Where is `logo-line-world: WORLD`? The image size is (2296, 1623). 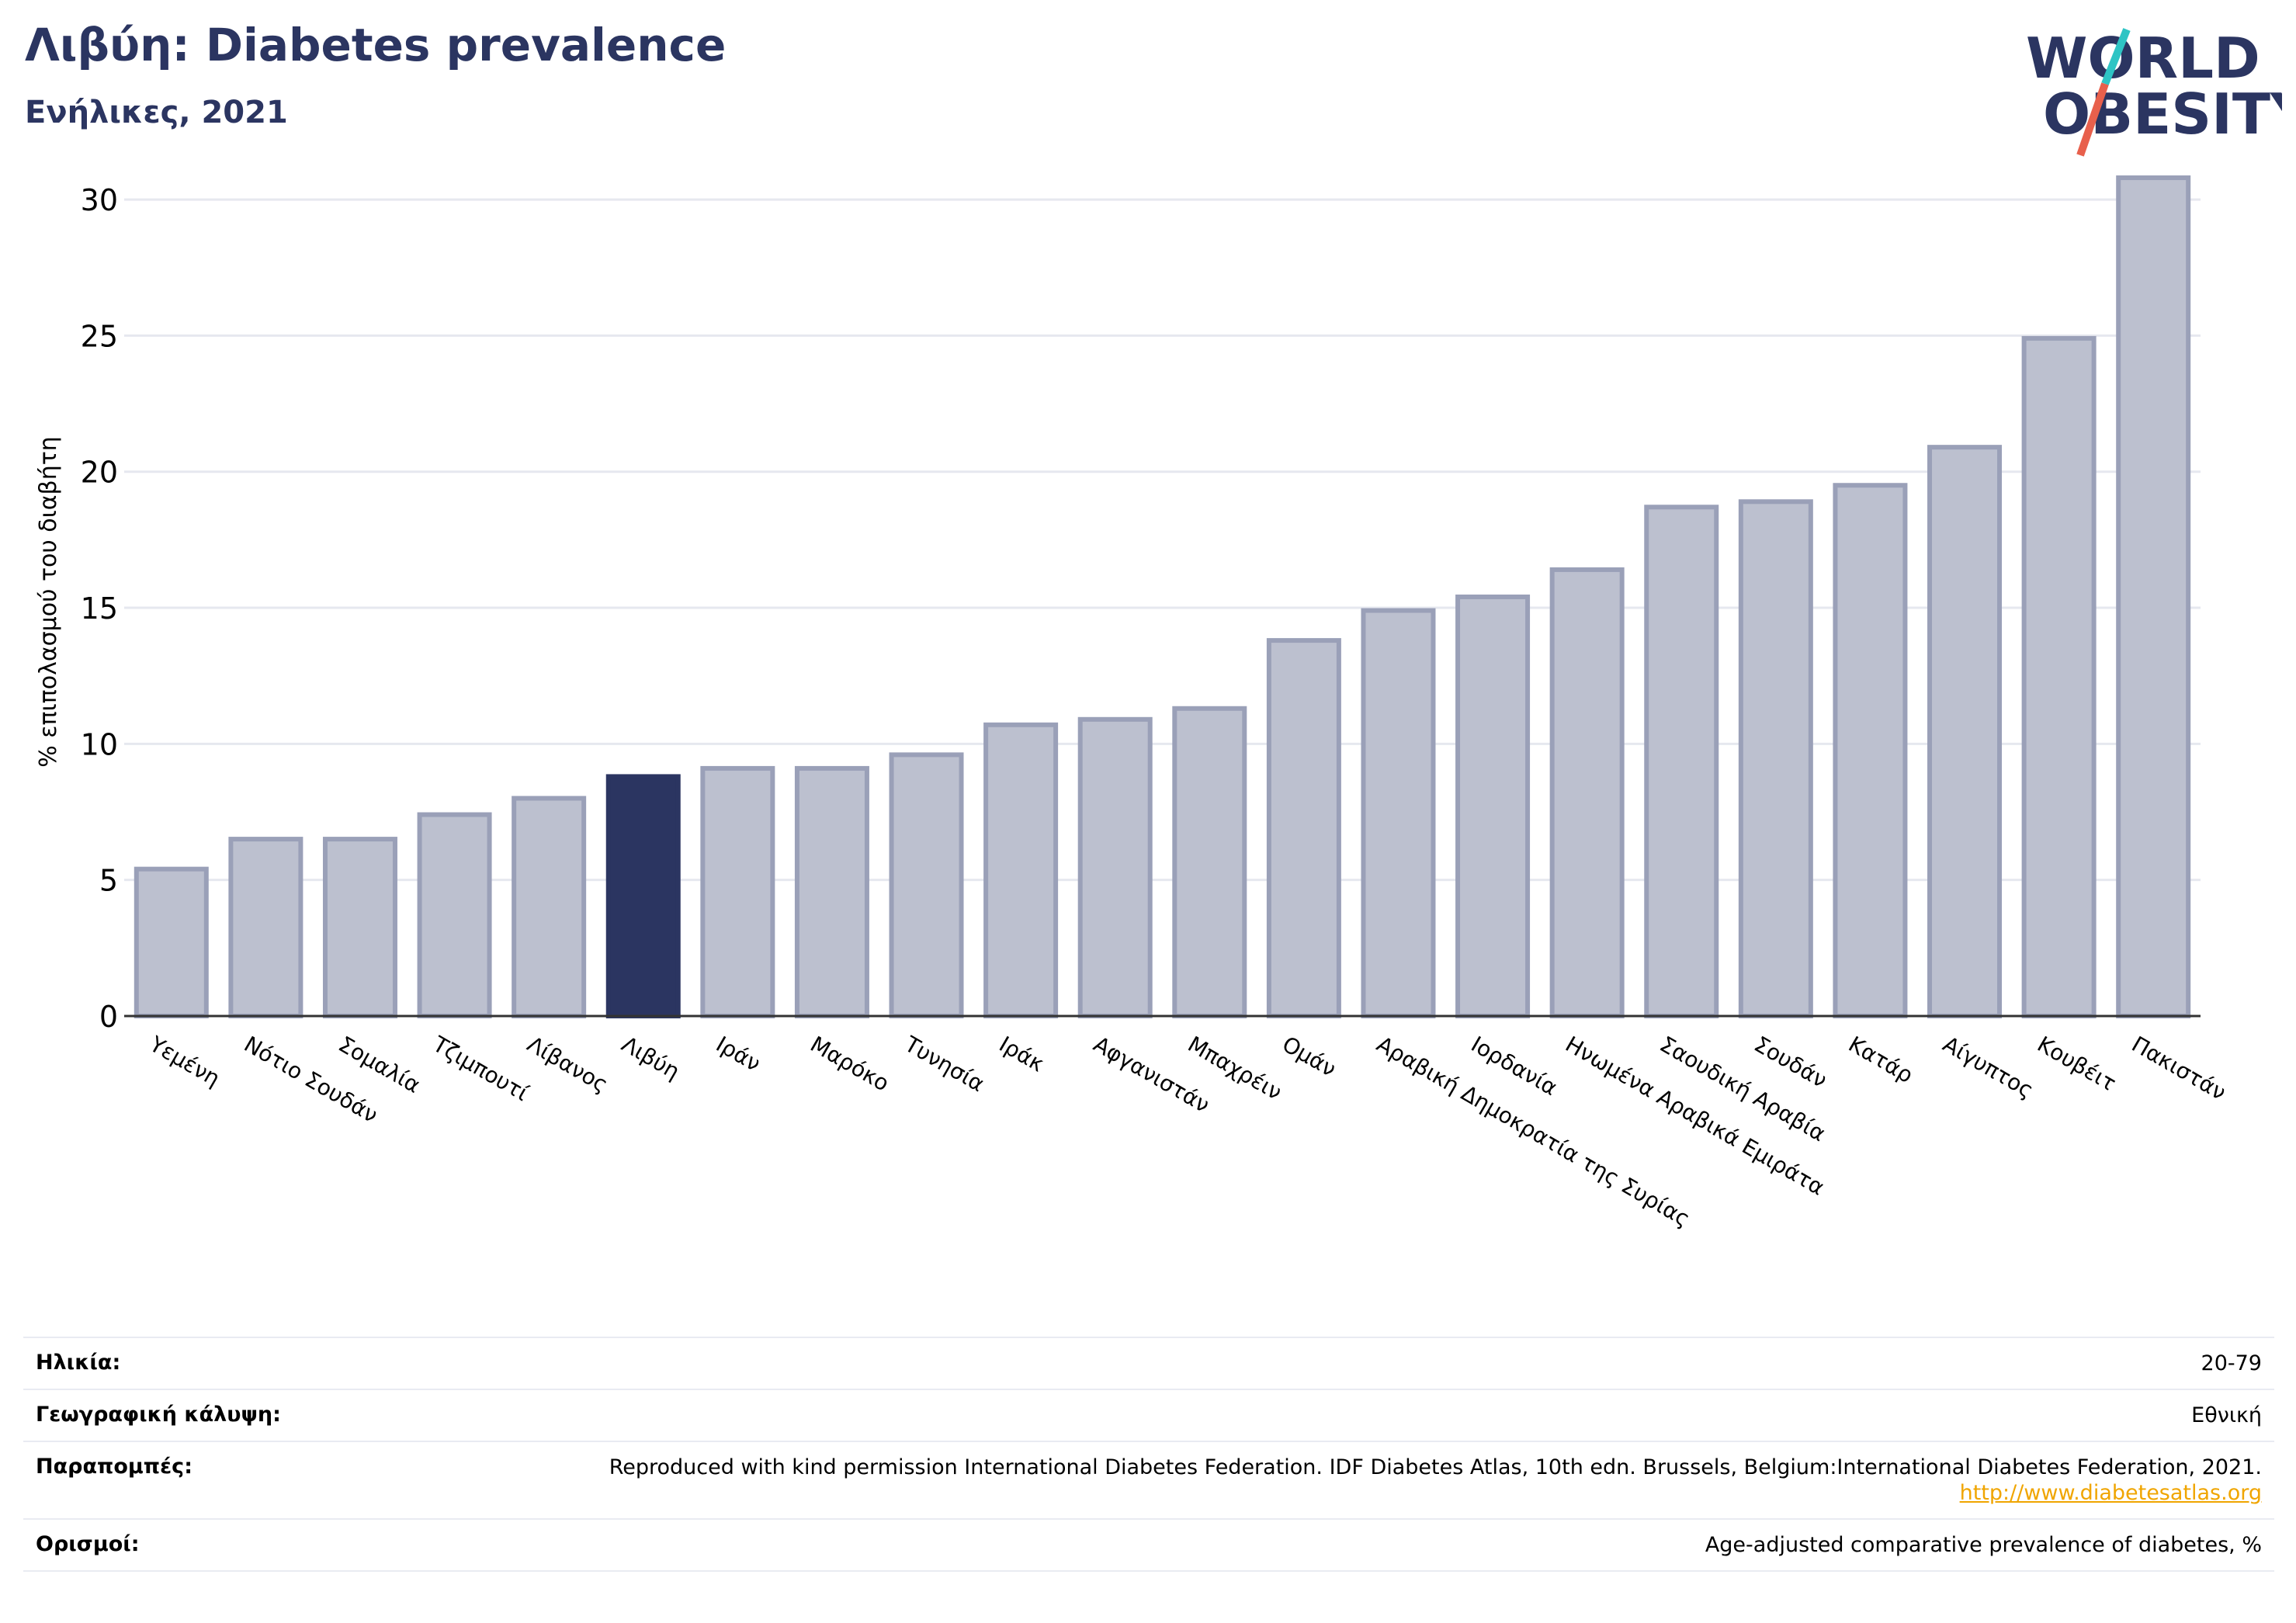
logo-line-world: WORLD is located at coordinates (2143, 58).